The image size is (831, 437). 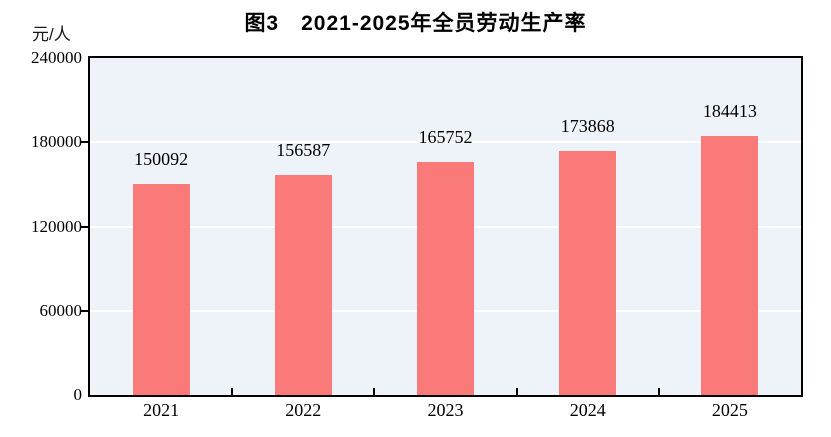 What do you see at coordinates (161, 159) in the screenshot?
I see `bar-value-label-2021: 150092` at bounding box center [161, 159].